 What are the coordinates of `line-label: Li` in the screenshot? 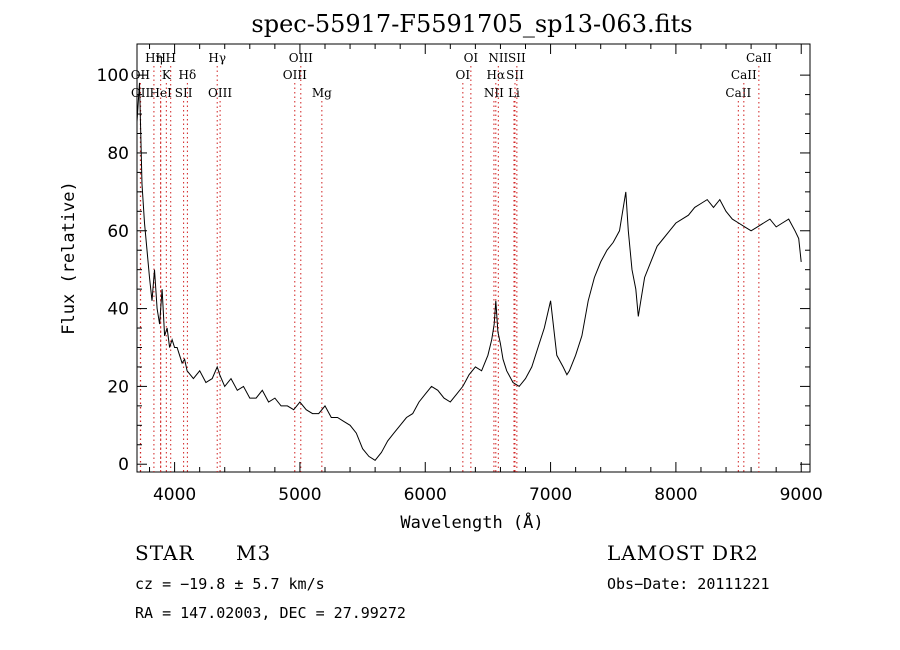 It's located at (514, 93).